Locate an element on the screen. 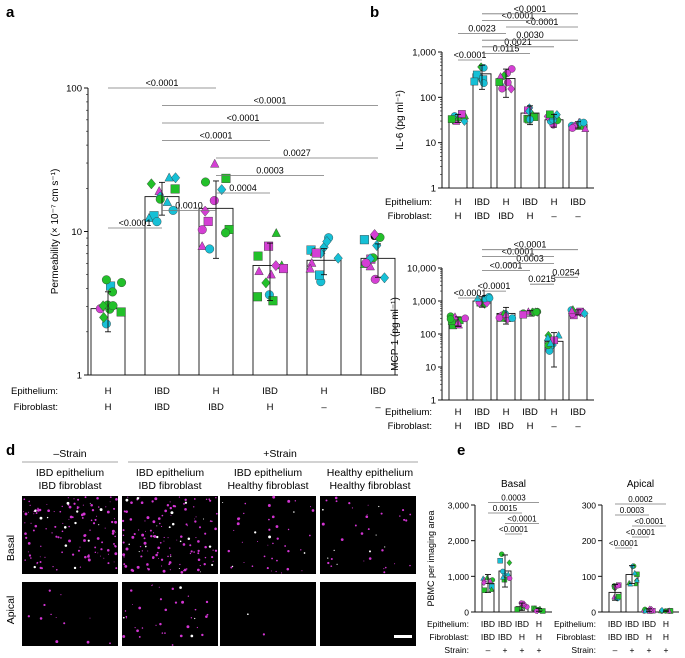  p-value: 0.0021 is located at coordinates (518, 42).